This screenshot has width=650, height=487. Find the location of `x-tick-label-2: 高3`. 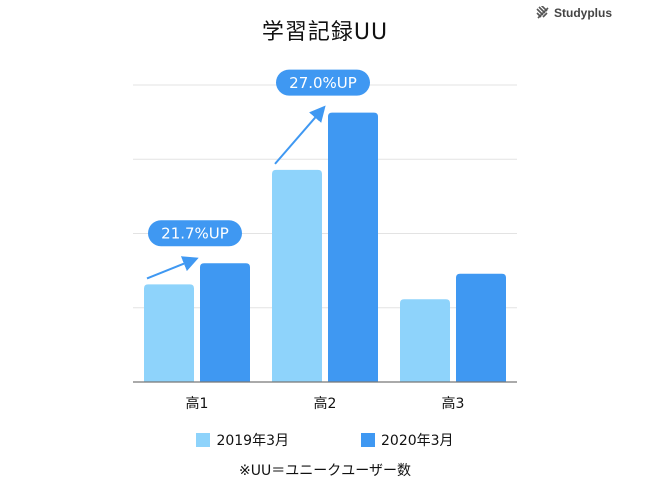

x-tick-label-2: 高3 is located at coordinates (453, 403).